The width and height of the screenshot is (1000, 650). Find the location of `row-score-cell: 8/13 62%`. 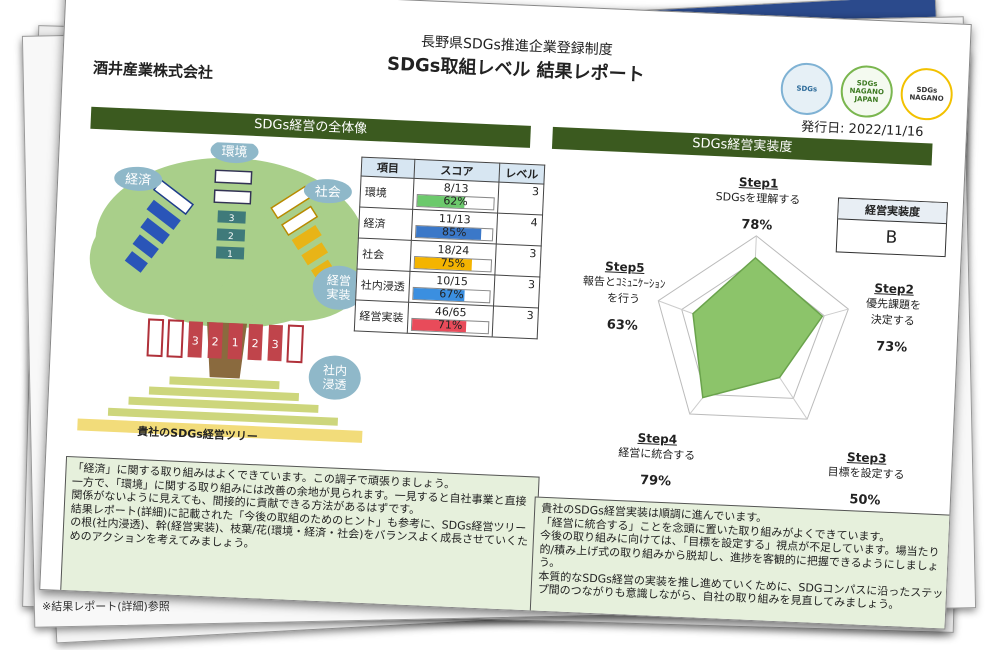

row-score-cell: 8/13 62% is located at coordinates (455, 196).